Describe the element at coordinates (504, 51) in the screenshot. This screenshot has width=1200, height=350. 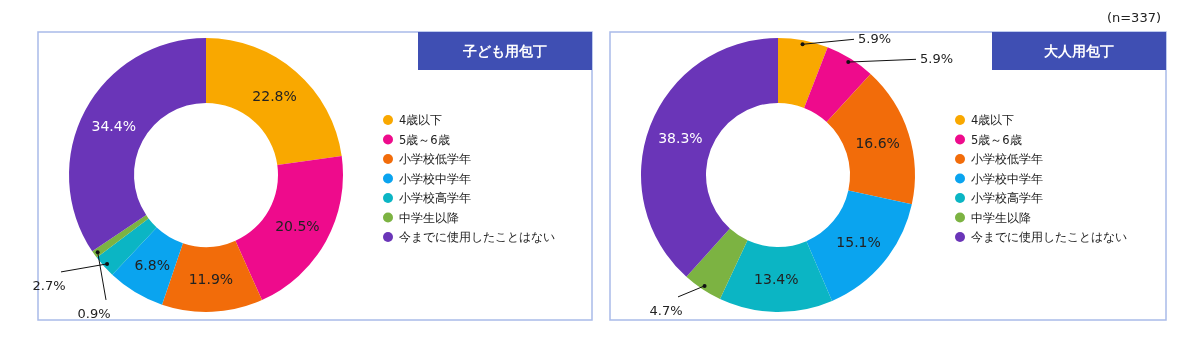
I see `chart-title: 子ども用包丁` at that location.